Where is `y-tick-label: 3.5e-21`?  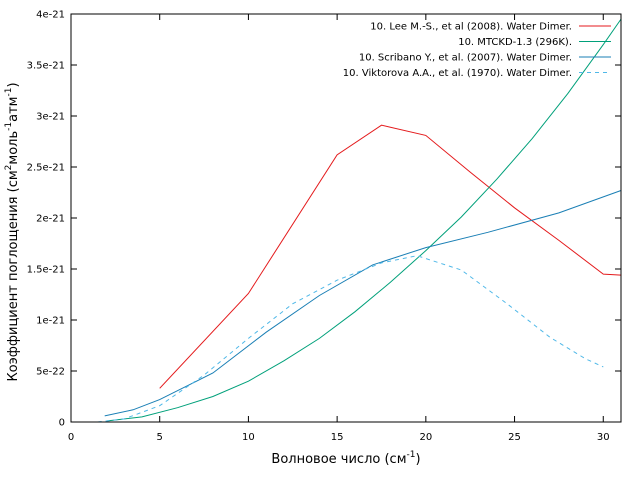
y-tick-label: 3.5e-21 is located at coordinates (46, 66).